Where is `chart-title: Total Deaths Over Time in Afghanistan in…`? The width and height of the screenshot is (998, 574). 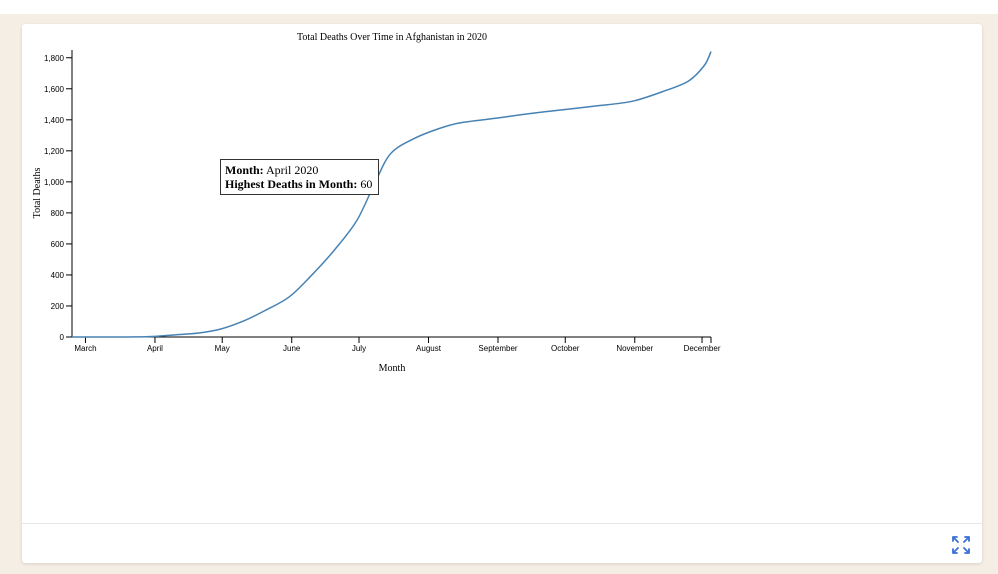 chart-title: Total Deaths Over Time in Afghanistan in… is located at coordinates (392, 37).